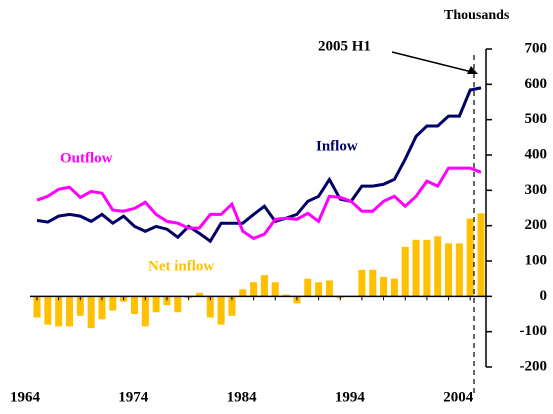 Image resolution: width=553 pixels, height=414 pixels. What do you see at coordinates (337, 146) in the screenshot?
I see `series-label: Inflow` at bounding box center [337, 146].